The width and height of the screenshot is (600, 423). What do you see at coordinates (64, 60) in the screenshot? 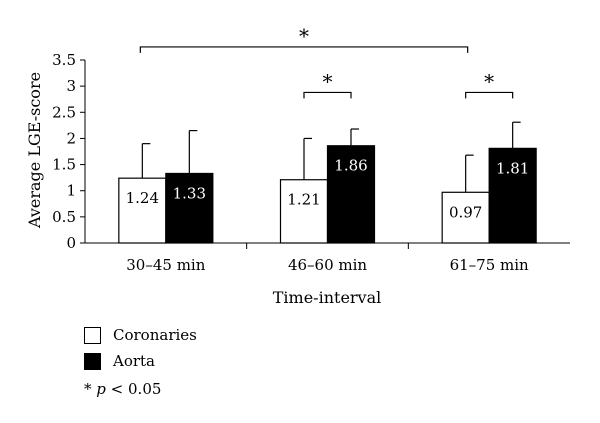
I see `y-tick-label: 3.5` at bounding box center [64, 60].